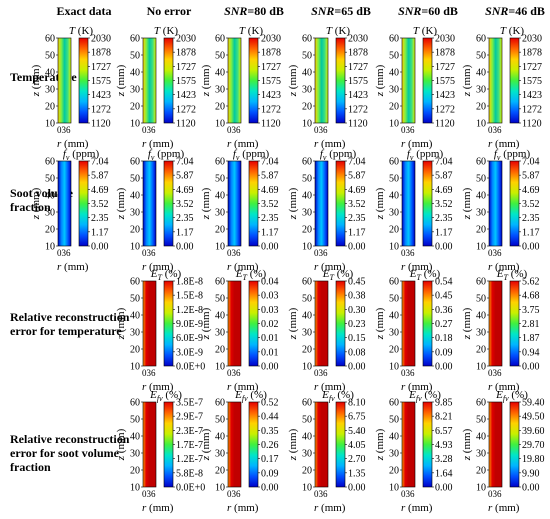  Describe the element at coordinates (357, 352) in the screenshot. I see `colorbar-tick-label: 0.08` at that location.